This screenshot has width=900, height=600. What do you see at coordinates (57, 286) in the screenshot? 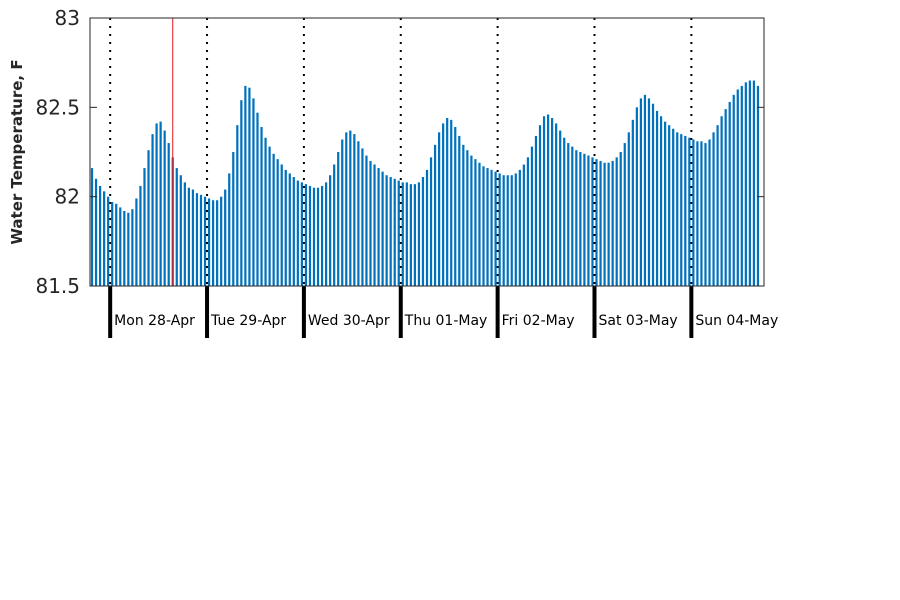
I see `y-tick-label: 81.5` at bounding box center [57, 286].